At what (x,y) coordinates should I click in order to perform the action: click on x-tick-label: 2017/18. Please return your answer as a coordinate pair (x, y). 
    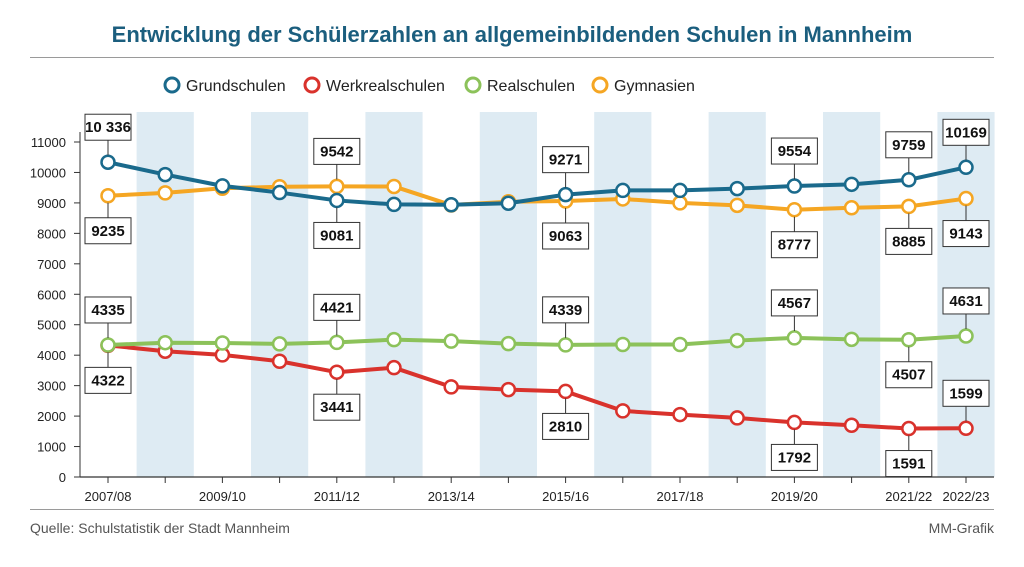
    Looking at the image, I should click on (680, 496).